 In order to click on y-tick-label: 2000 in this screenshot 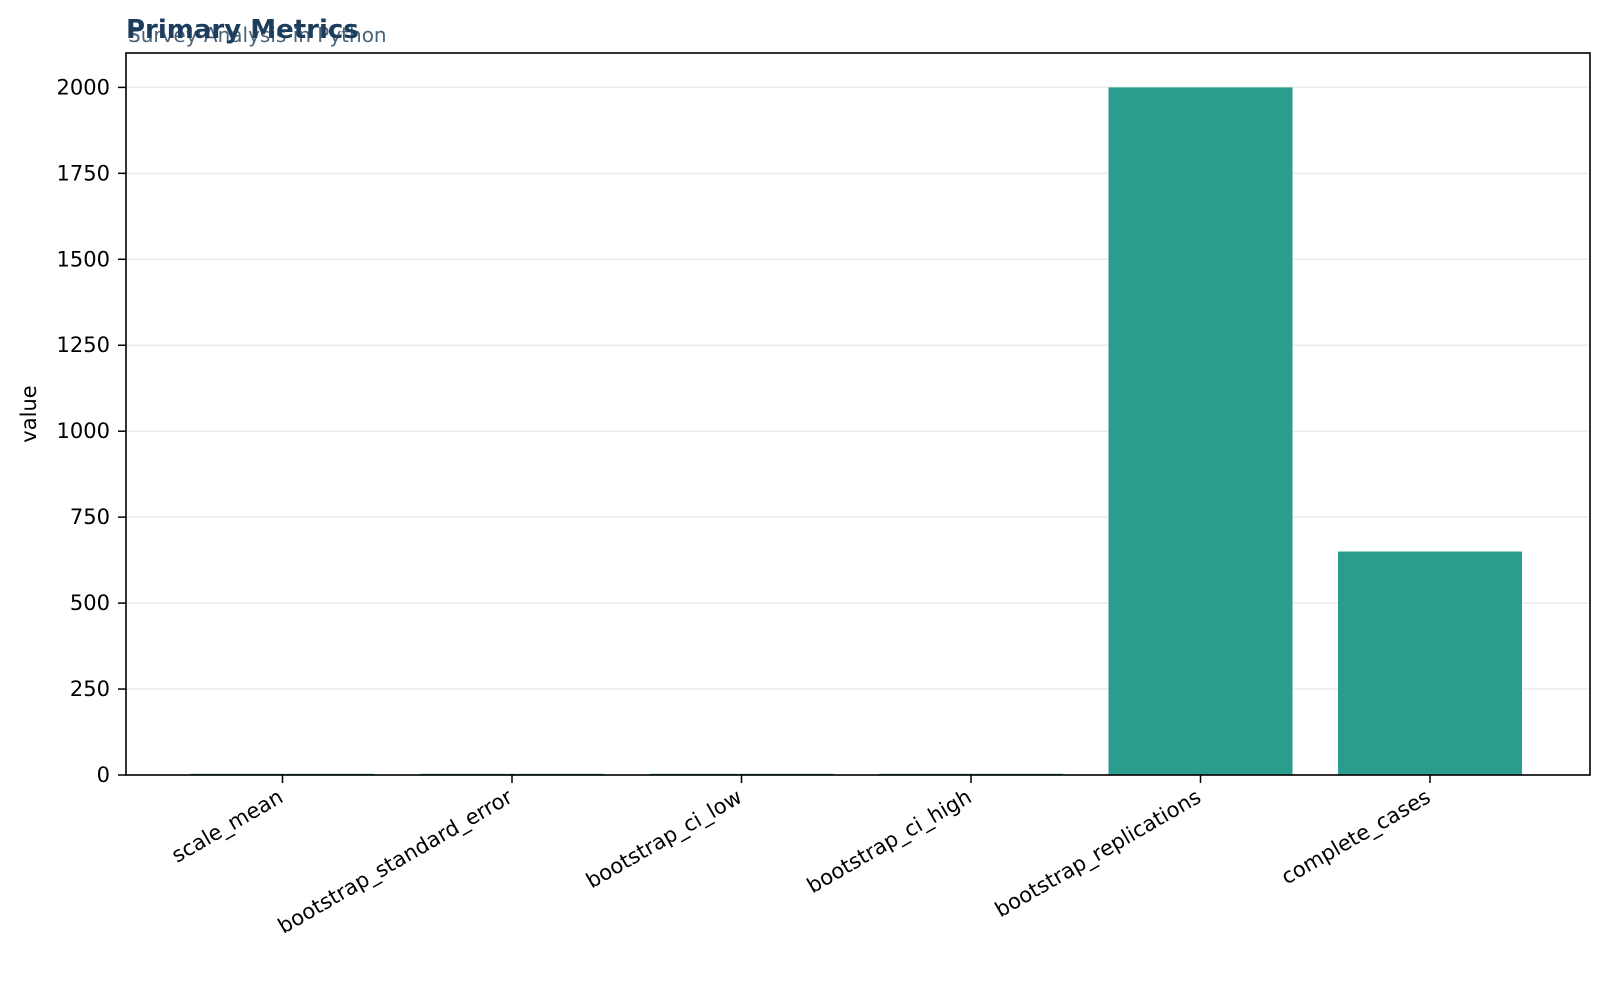, I will do `click(83, 87)`.